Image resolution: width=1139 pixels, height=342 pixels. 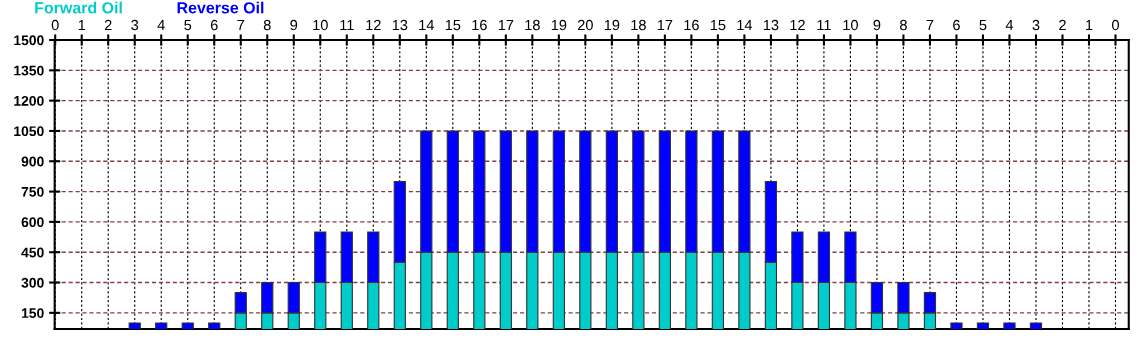 What do you see at coordinates (585, 25) in the screenshot?
I see `x-tick-label: 20` at bounding box center [585, 25].